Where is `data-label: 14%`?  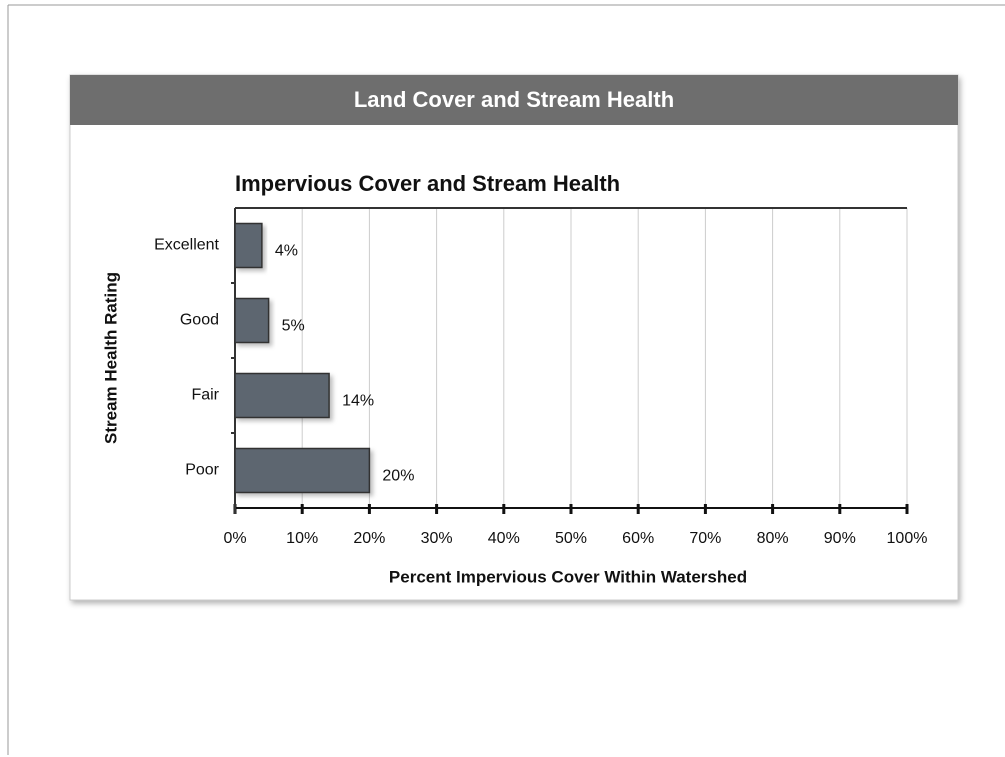
data-label: 14% is located at coordinates (358, 401).